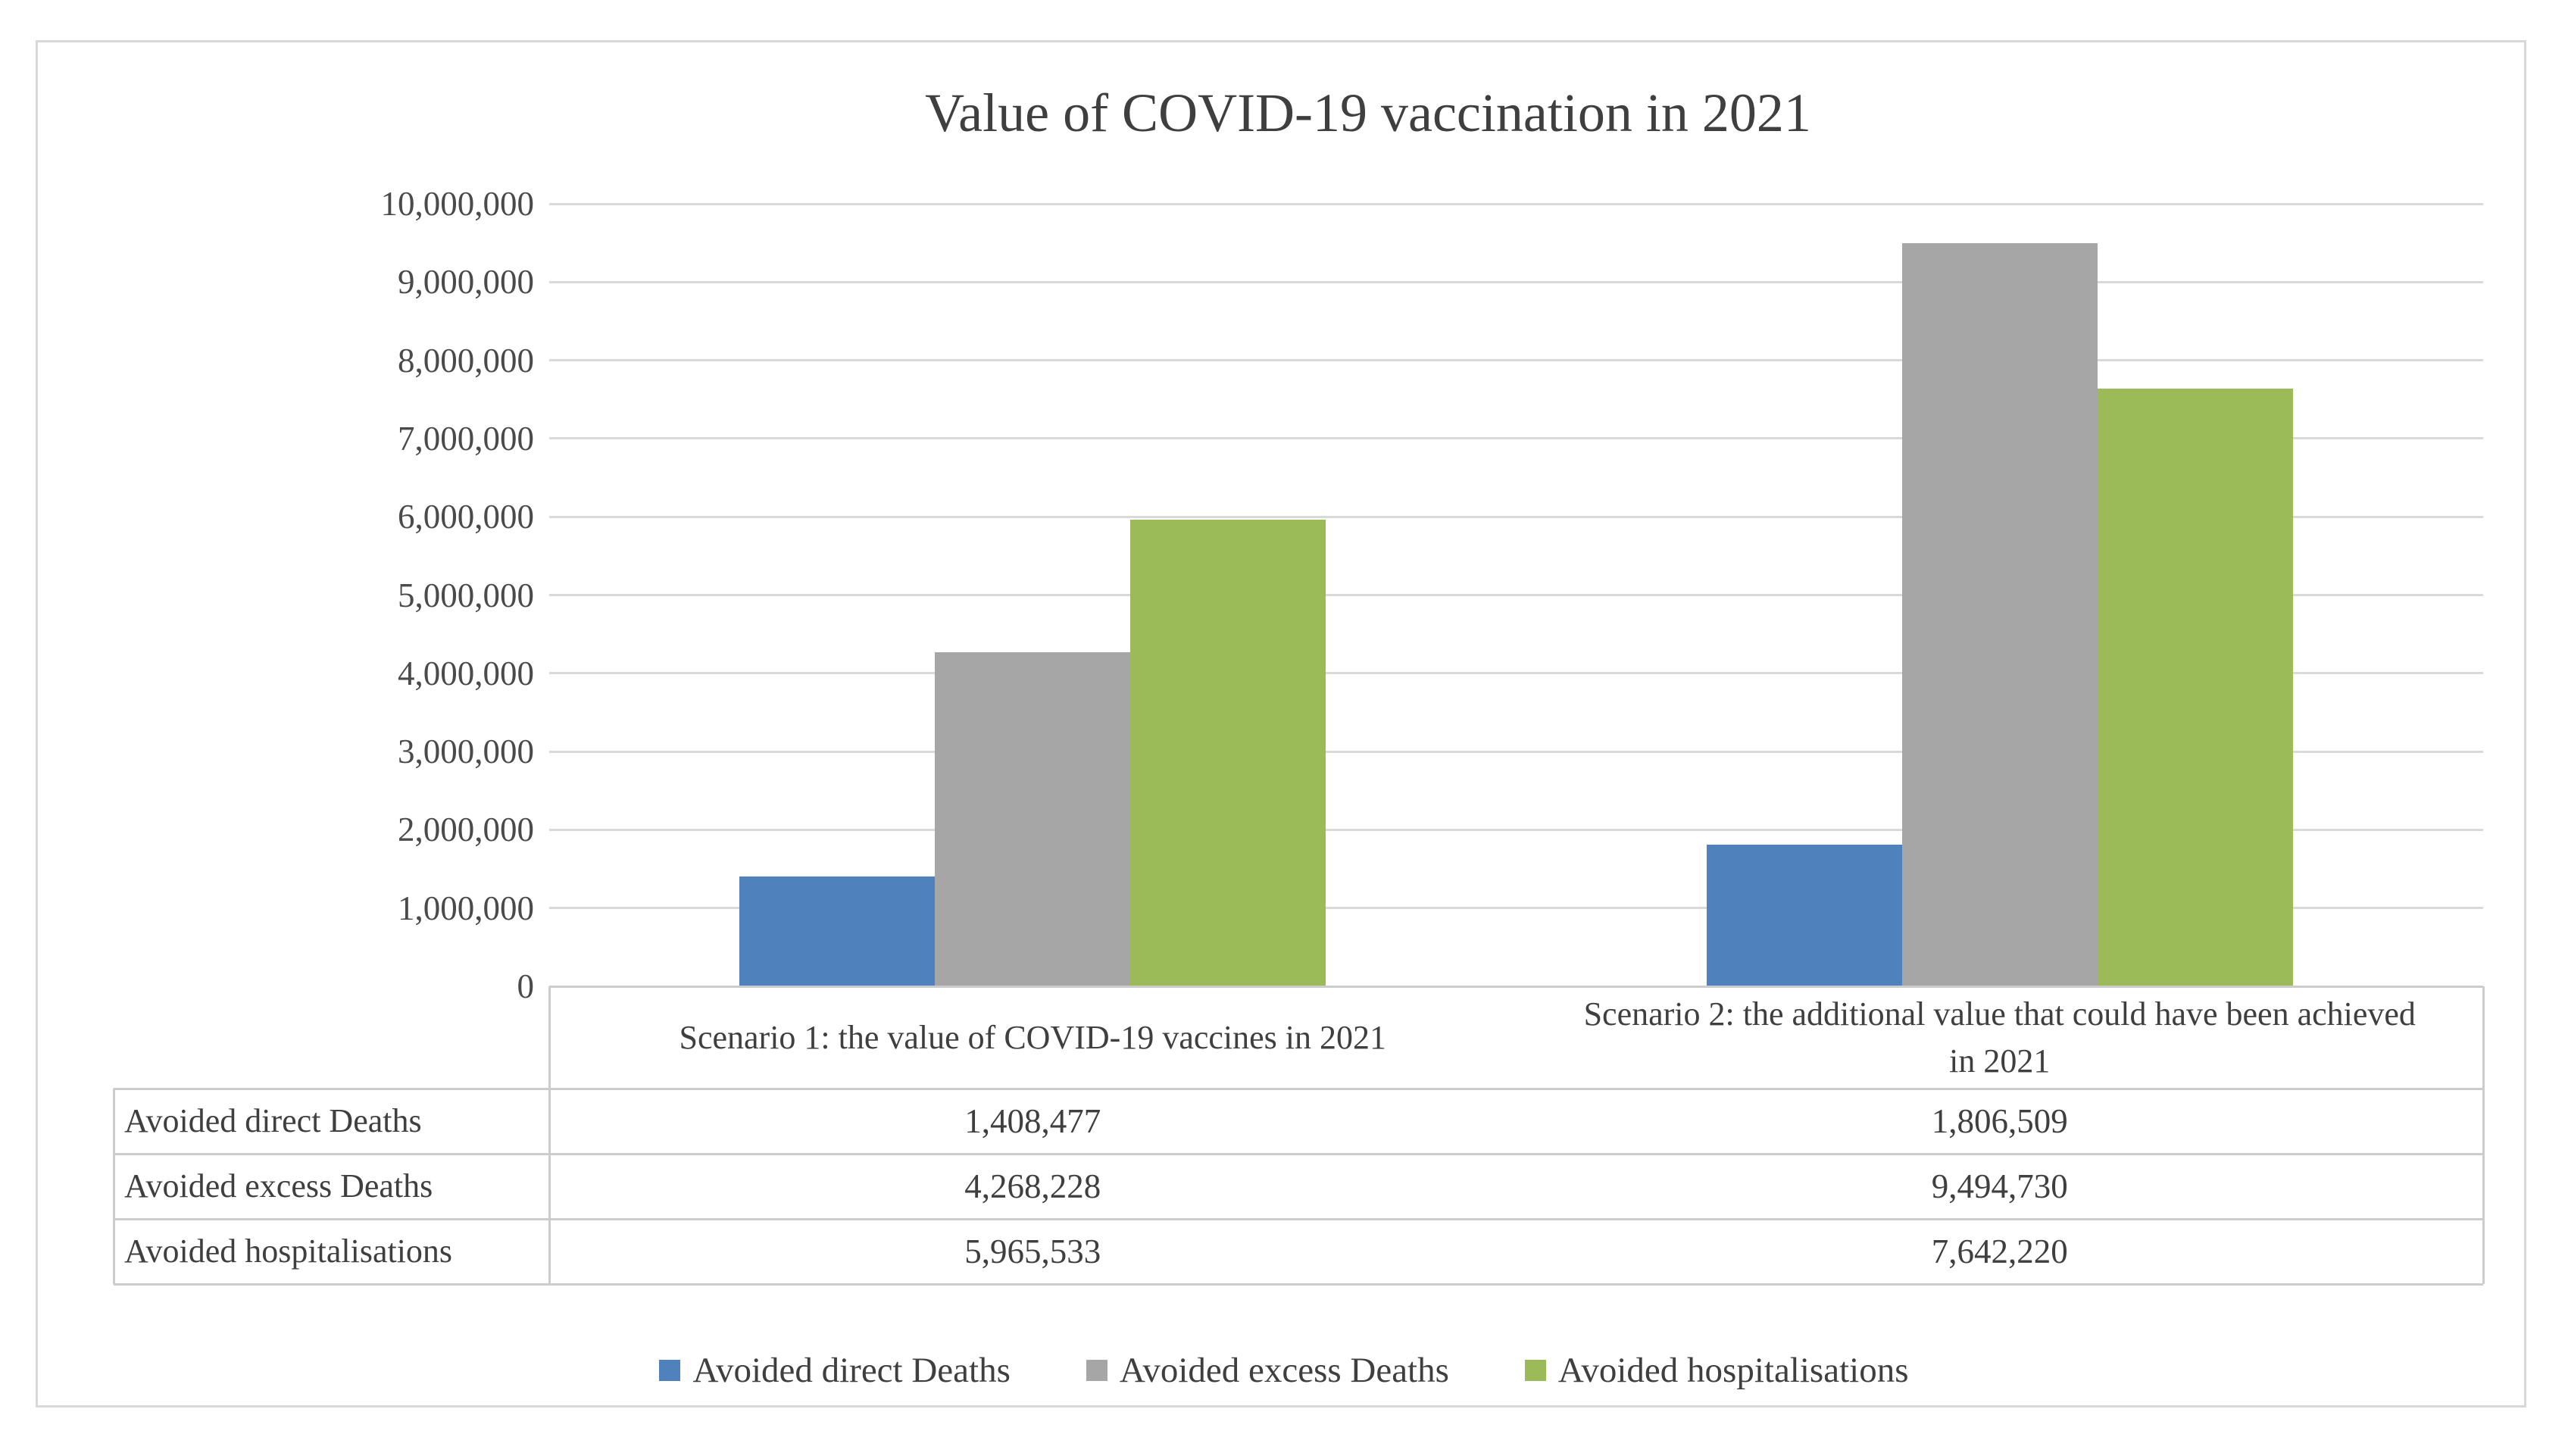  Describe the element at coordinates (466, 282) in the screenshot. I see `y-axis-tick-label: 9,000,000` at that location.